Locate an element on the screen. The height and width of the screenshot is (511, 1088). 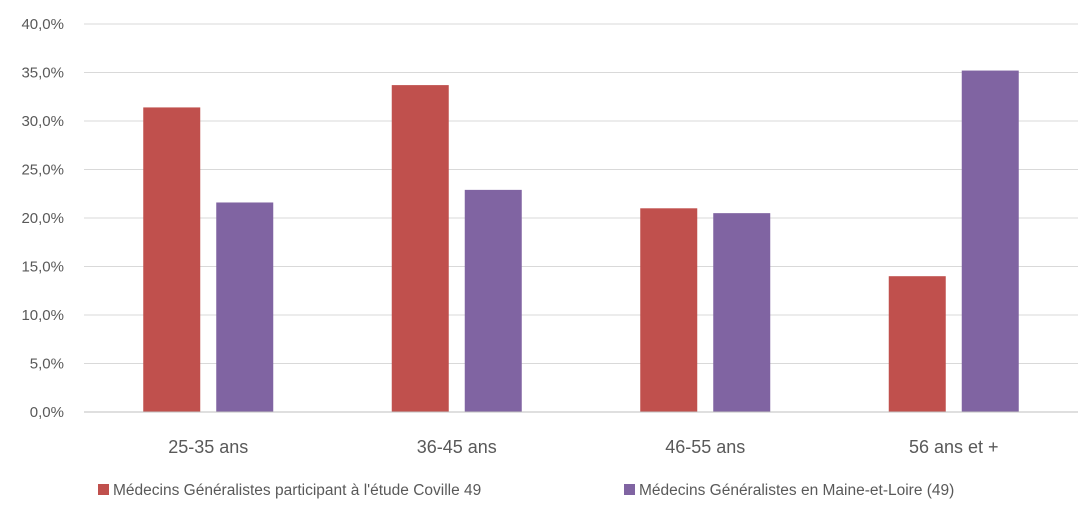
y-tick-label: 20,0% is located at coordinates (42, 218).